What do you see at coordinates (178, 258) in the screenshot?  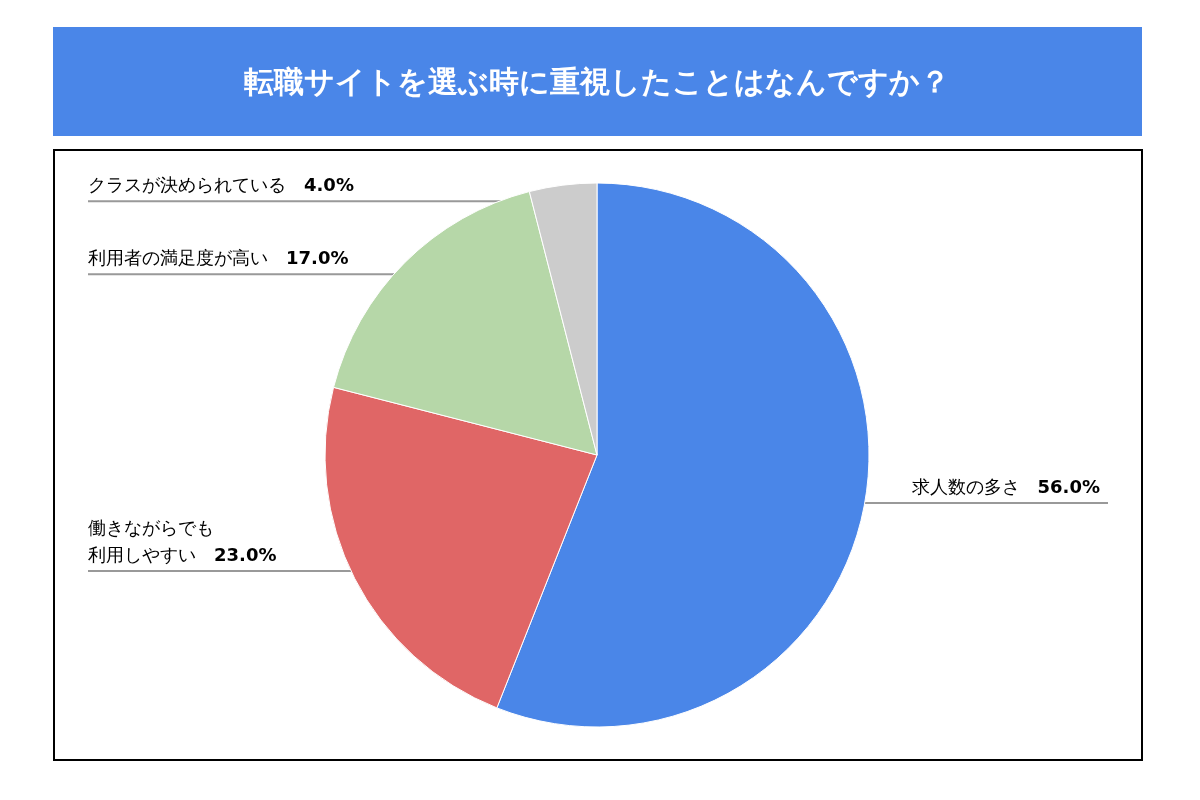 I see `slice-label: 利用者の満足度が高い` at bounding box center [178, 258].